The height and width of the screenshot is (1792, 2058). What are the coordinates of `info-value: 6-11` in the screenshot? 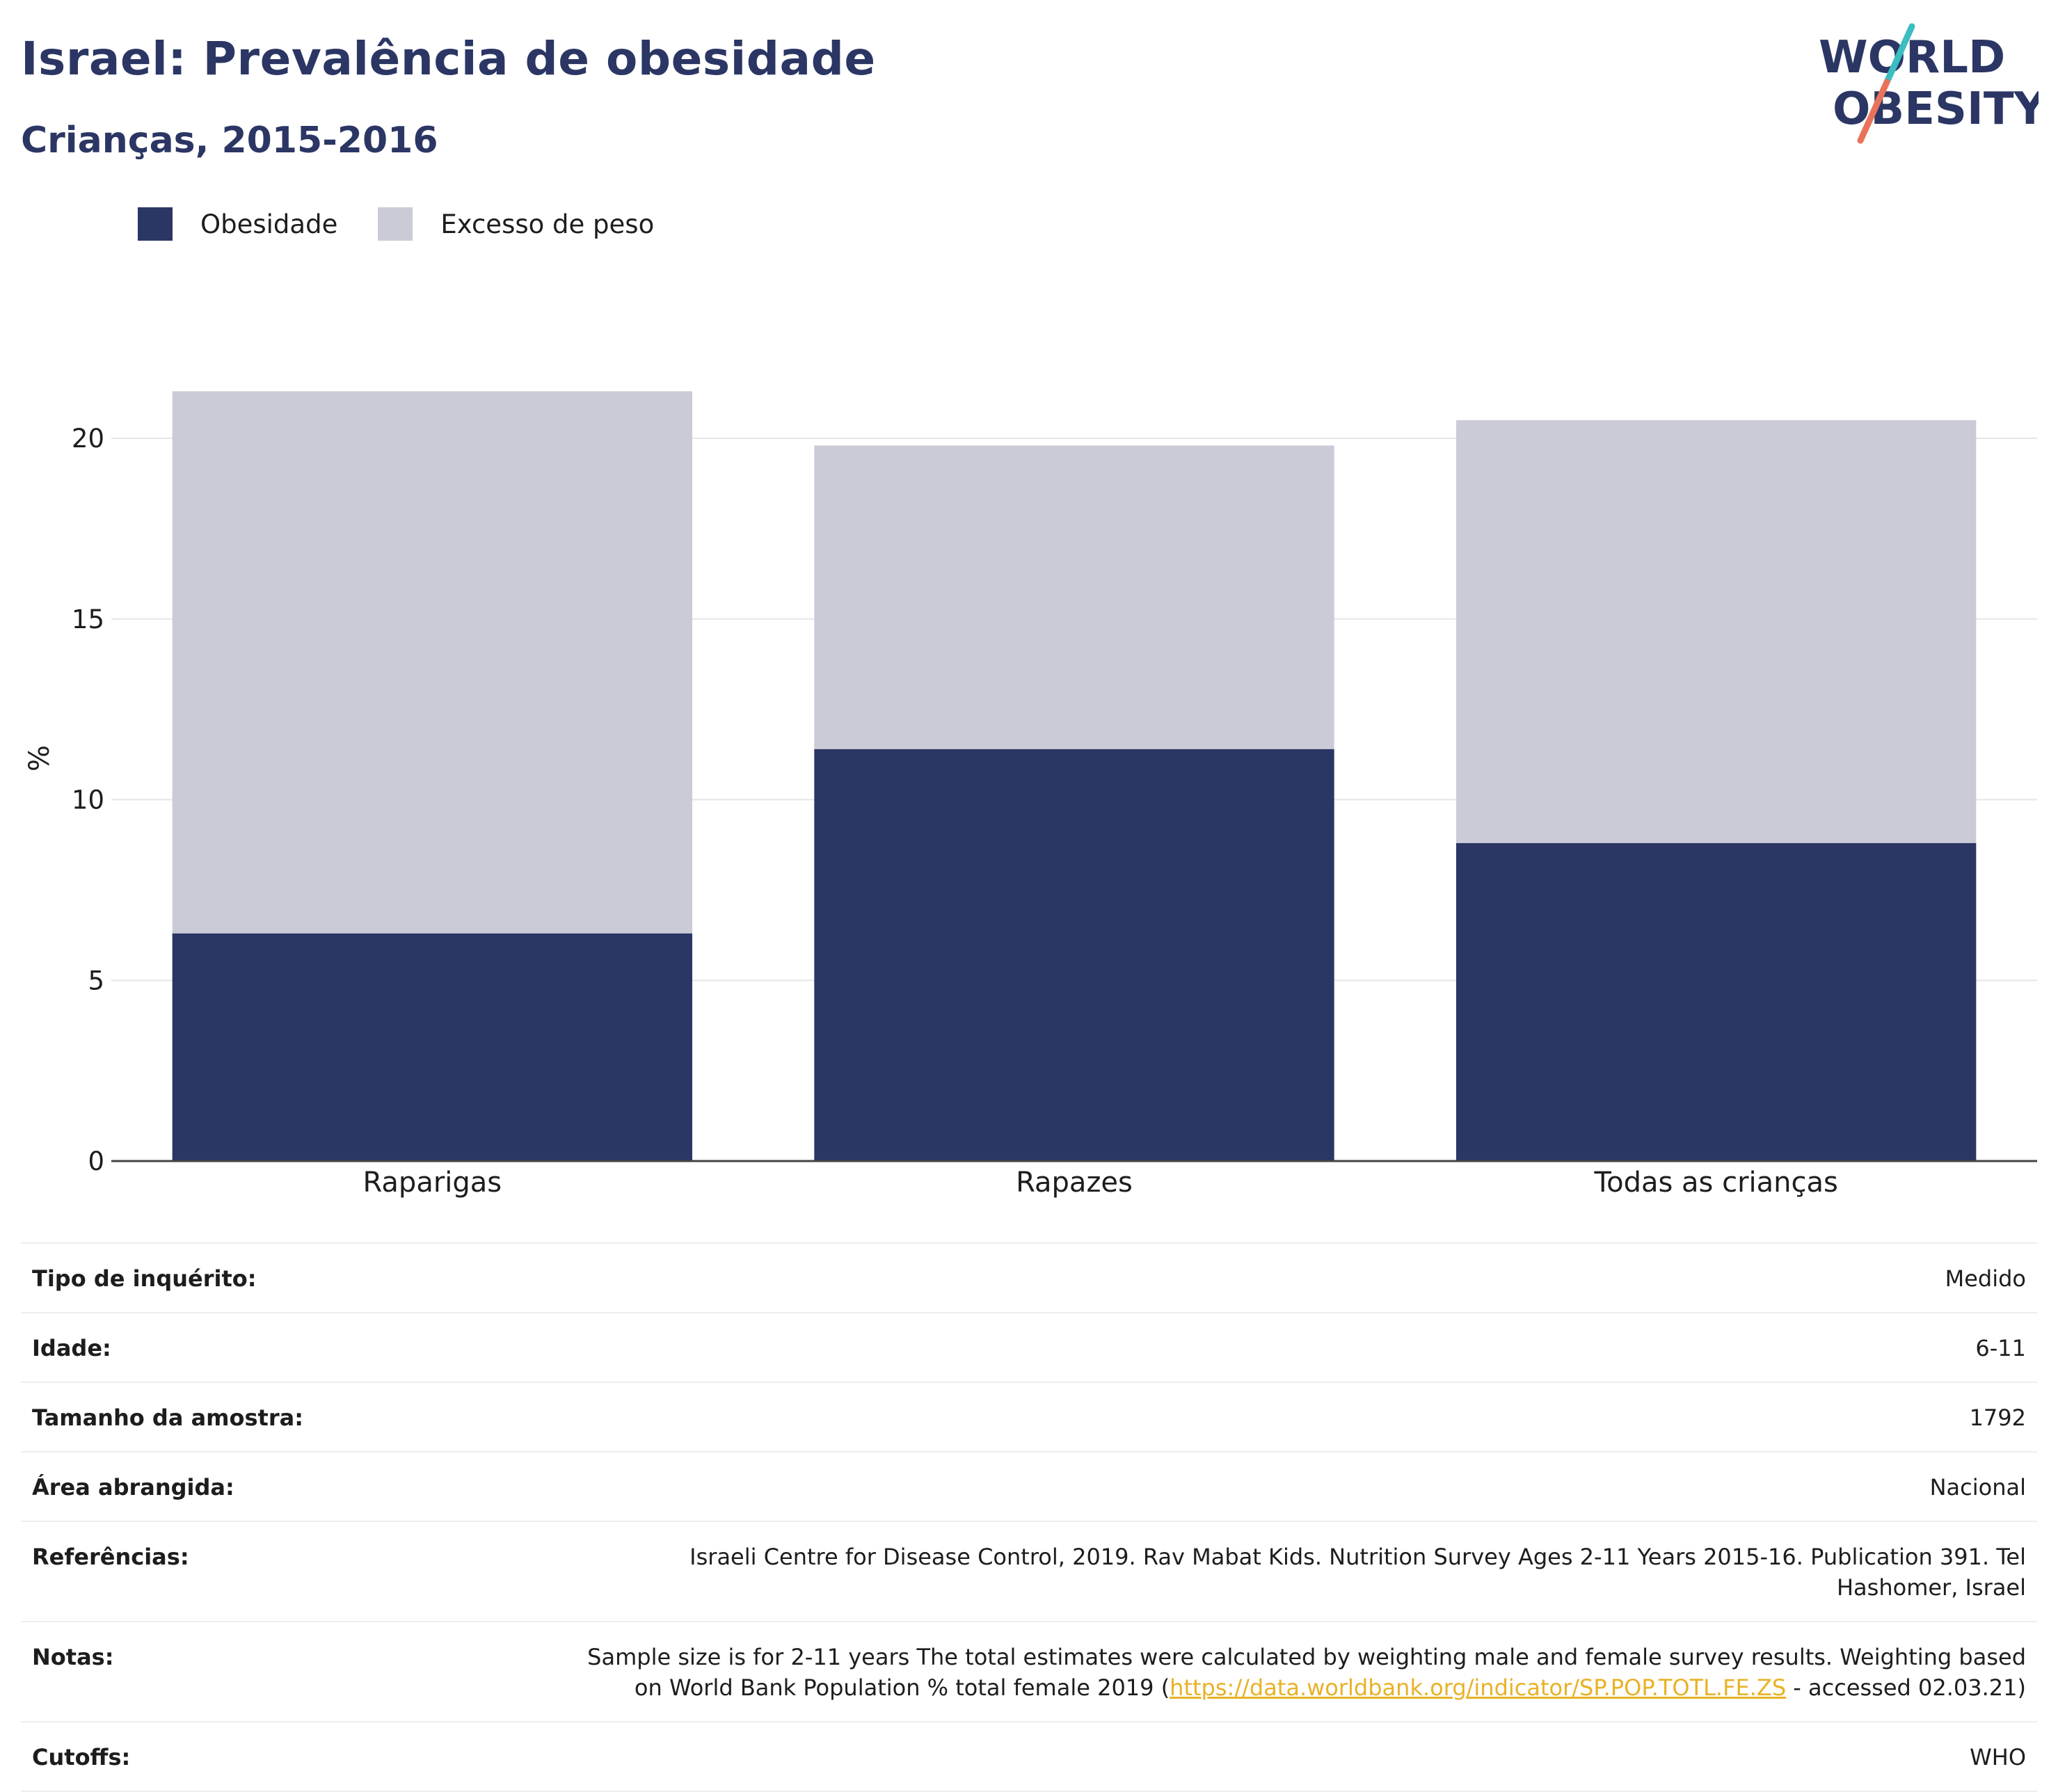 It's located at (2001, 1348).